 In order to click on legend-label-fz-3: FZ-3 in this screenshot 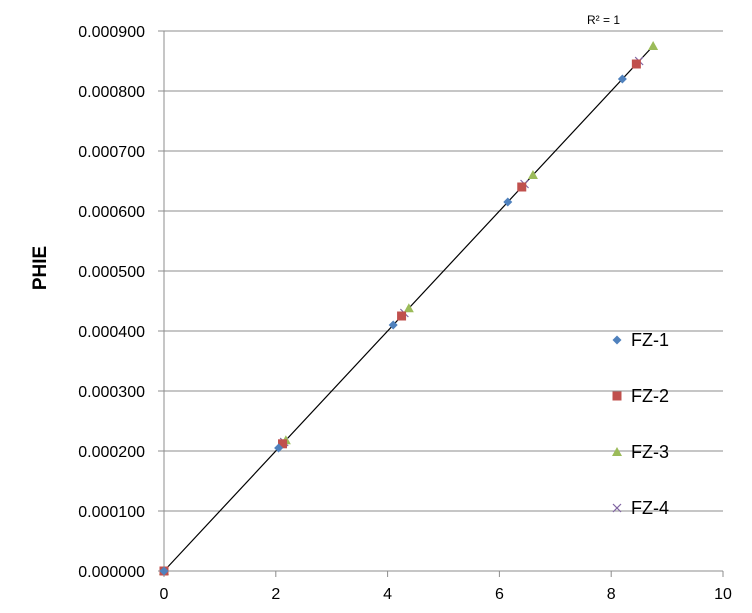, I will do `click(650, 452)`.